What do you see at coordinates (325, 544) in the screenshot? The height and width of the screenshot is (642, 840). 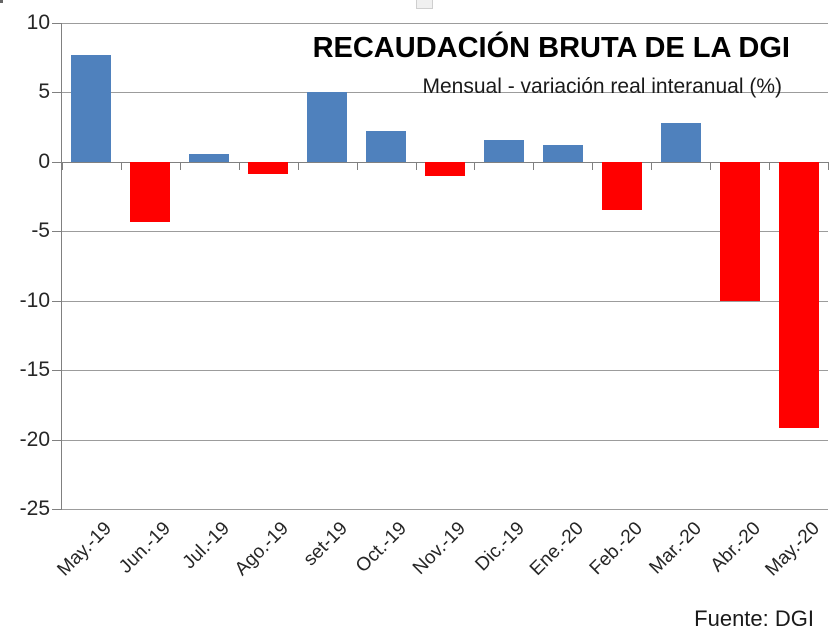 I see `x-axis-label: set-19` at bounding box center [325, 544].